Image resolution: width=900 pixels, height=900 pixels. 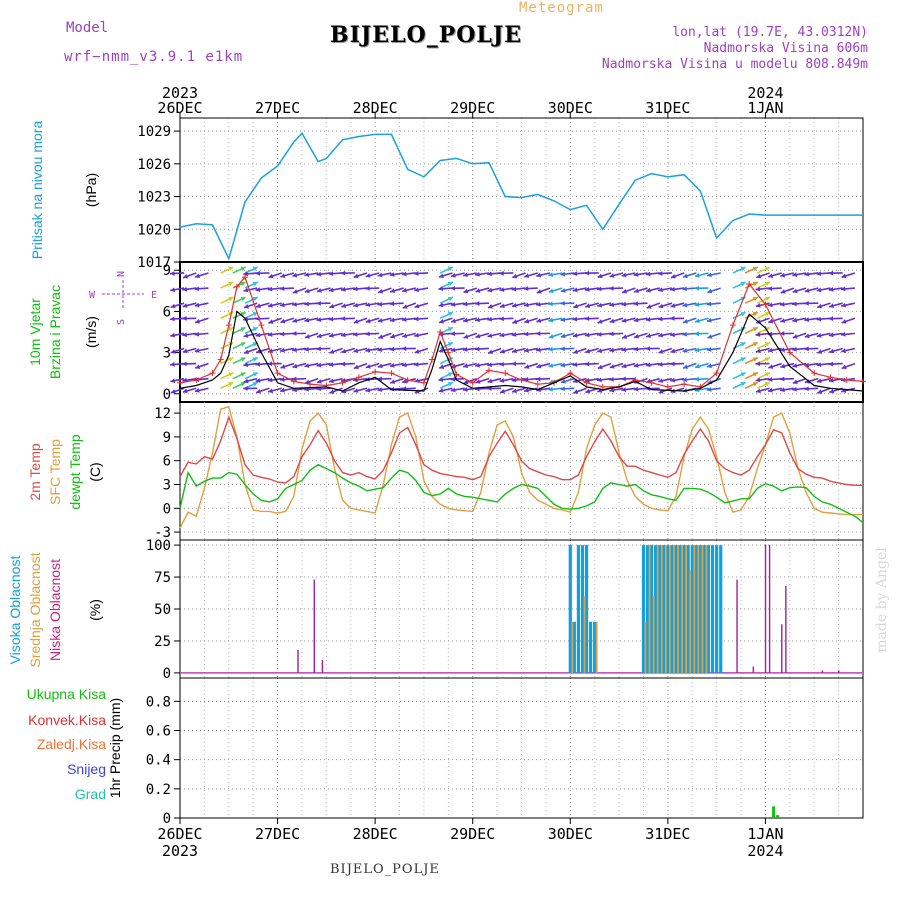 What do you see at coordinates (521, 493) in the screenshot?
I see `dewpoint-line` at bounding box center [521, 493].